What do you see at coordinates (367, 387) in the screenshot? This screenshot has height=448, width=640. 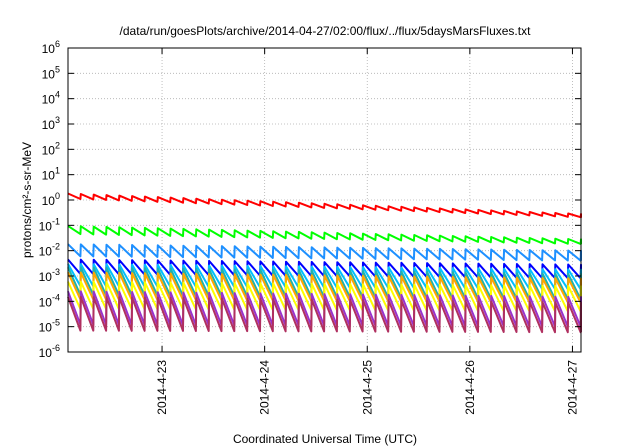 I see `x-tick-label: 2014-4-25` at bounding box center [367, 387].